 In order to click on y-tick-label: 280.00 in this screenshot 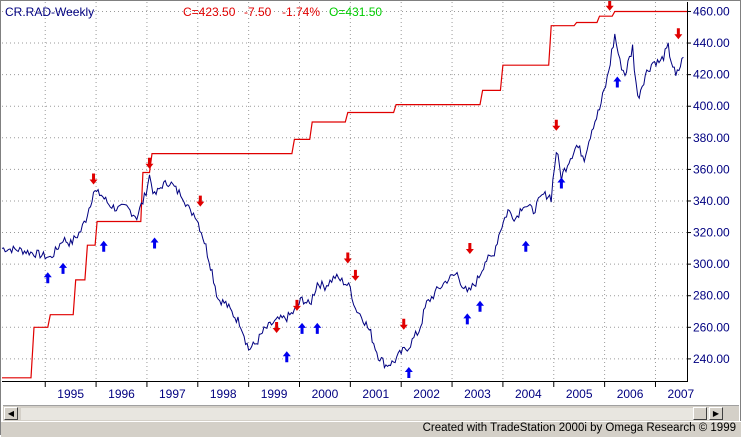, I will do `click(711, 296)`.